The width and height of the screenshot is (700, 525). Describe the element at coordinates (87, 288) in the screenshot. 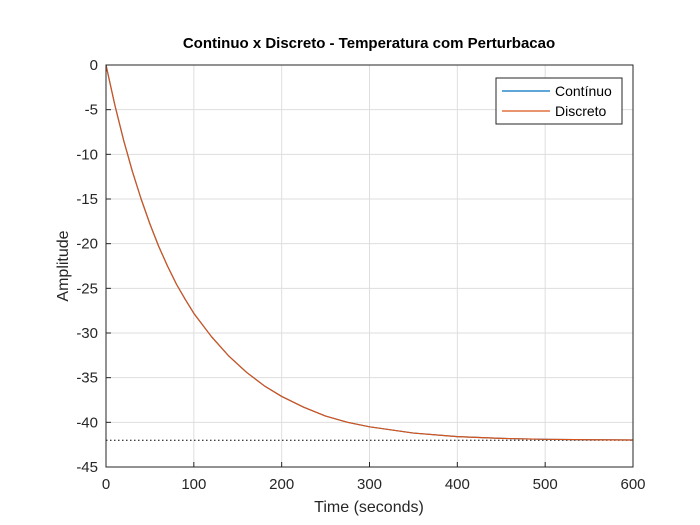

I see `y-tick-label: -25` at that location.